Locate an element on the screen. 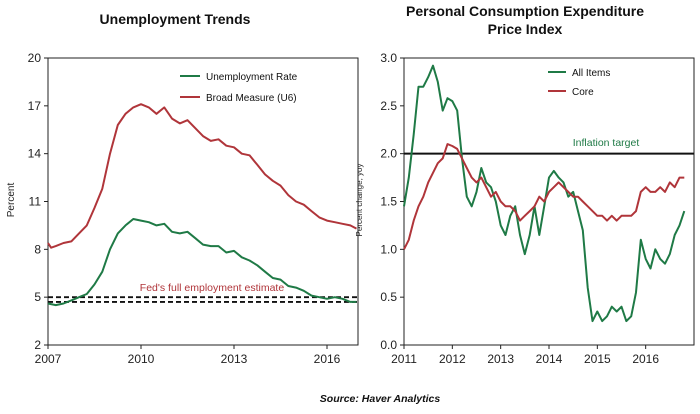 Image resolution: width=700 pixels, height=414 pixels. legend: Unemployment Rate Broad Measure (U6) is located at coordinates (239, 88).